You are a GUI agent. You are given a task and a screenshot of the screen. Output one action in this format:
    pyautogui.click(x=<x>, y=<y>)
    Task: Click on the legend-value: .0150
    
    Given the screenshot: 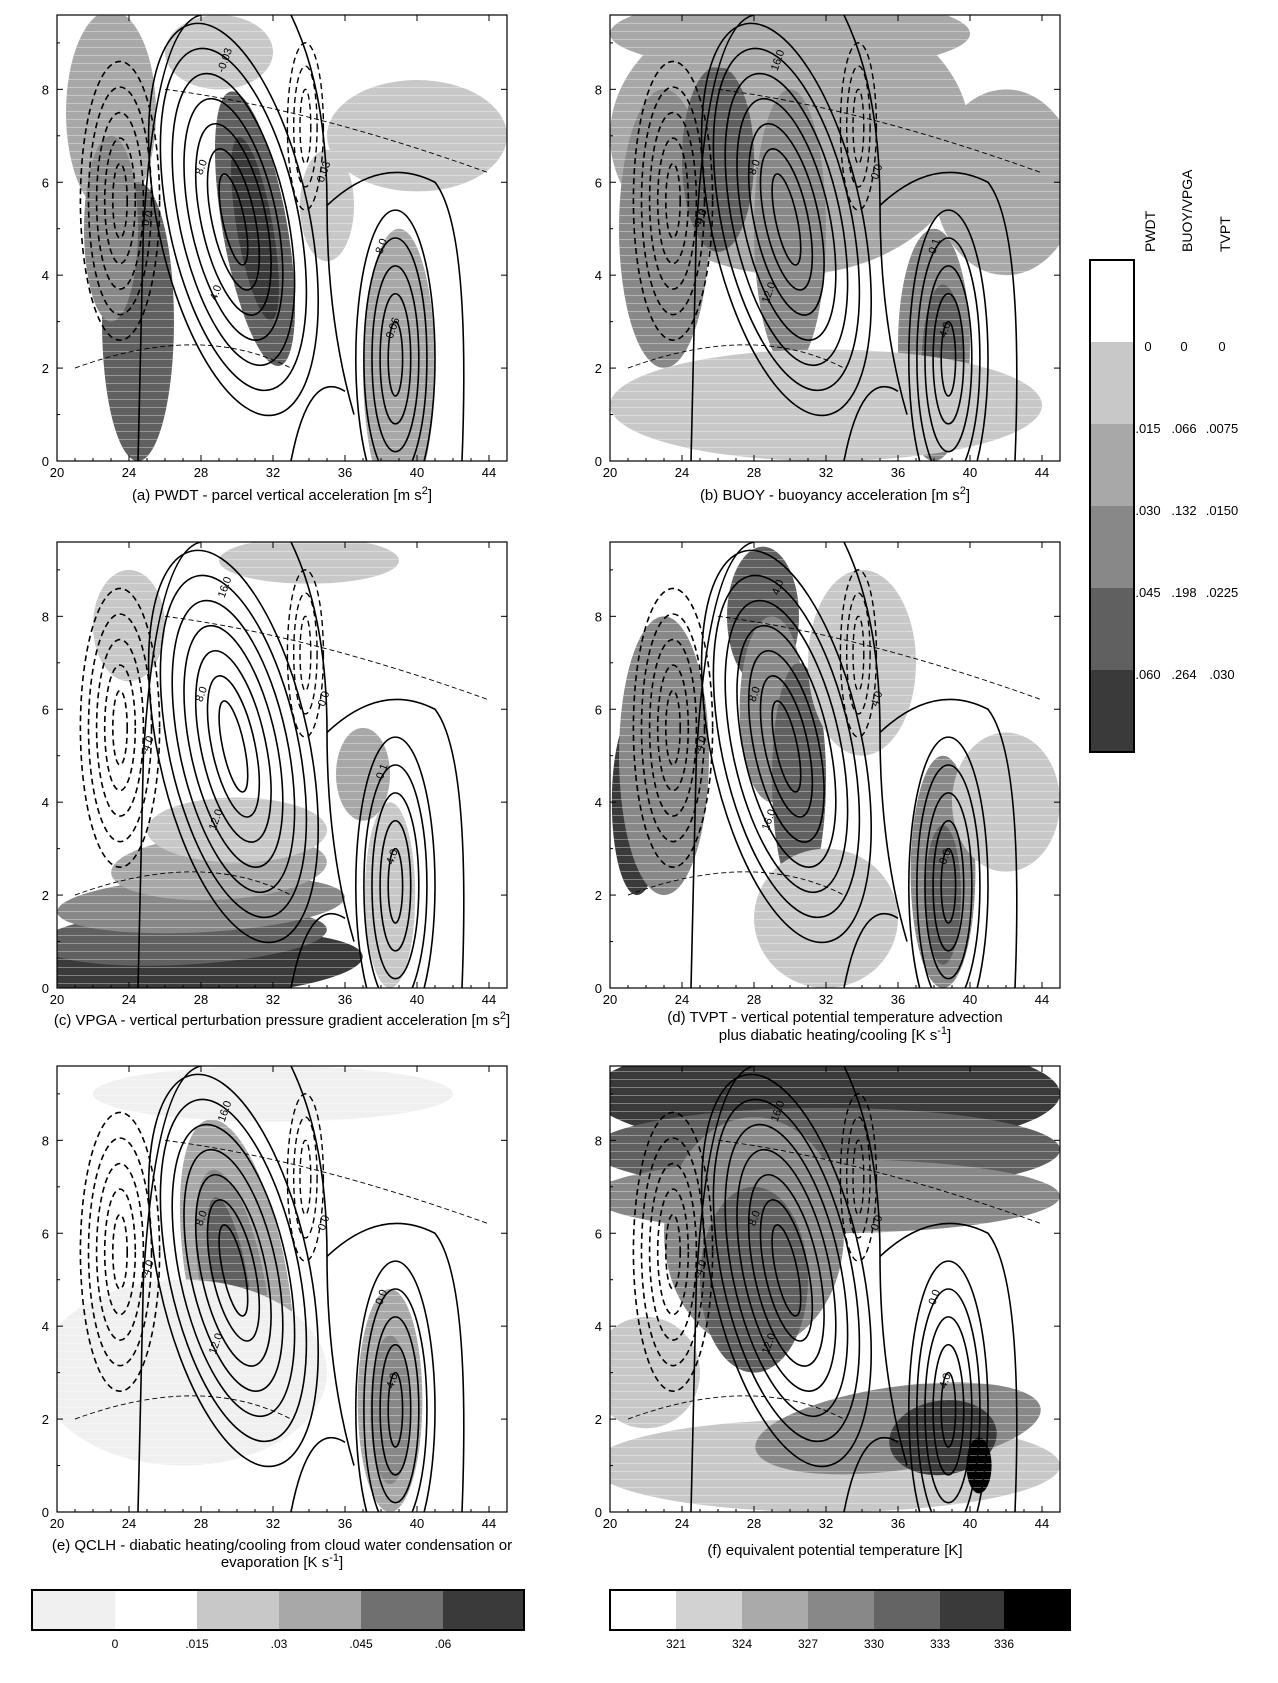 What is the action you would take?
    pyautogui.click(x=1222, y=510)
    